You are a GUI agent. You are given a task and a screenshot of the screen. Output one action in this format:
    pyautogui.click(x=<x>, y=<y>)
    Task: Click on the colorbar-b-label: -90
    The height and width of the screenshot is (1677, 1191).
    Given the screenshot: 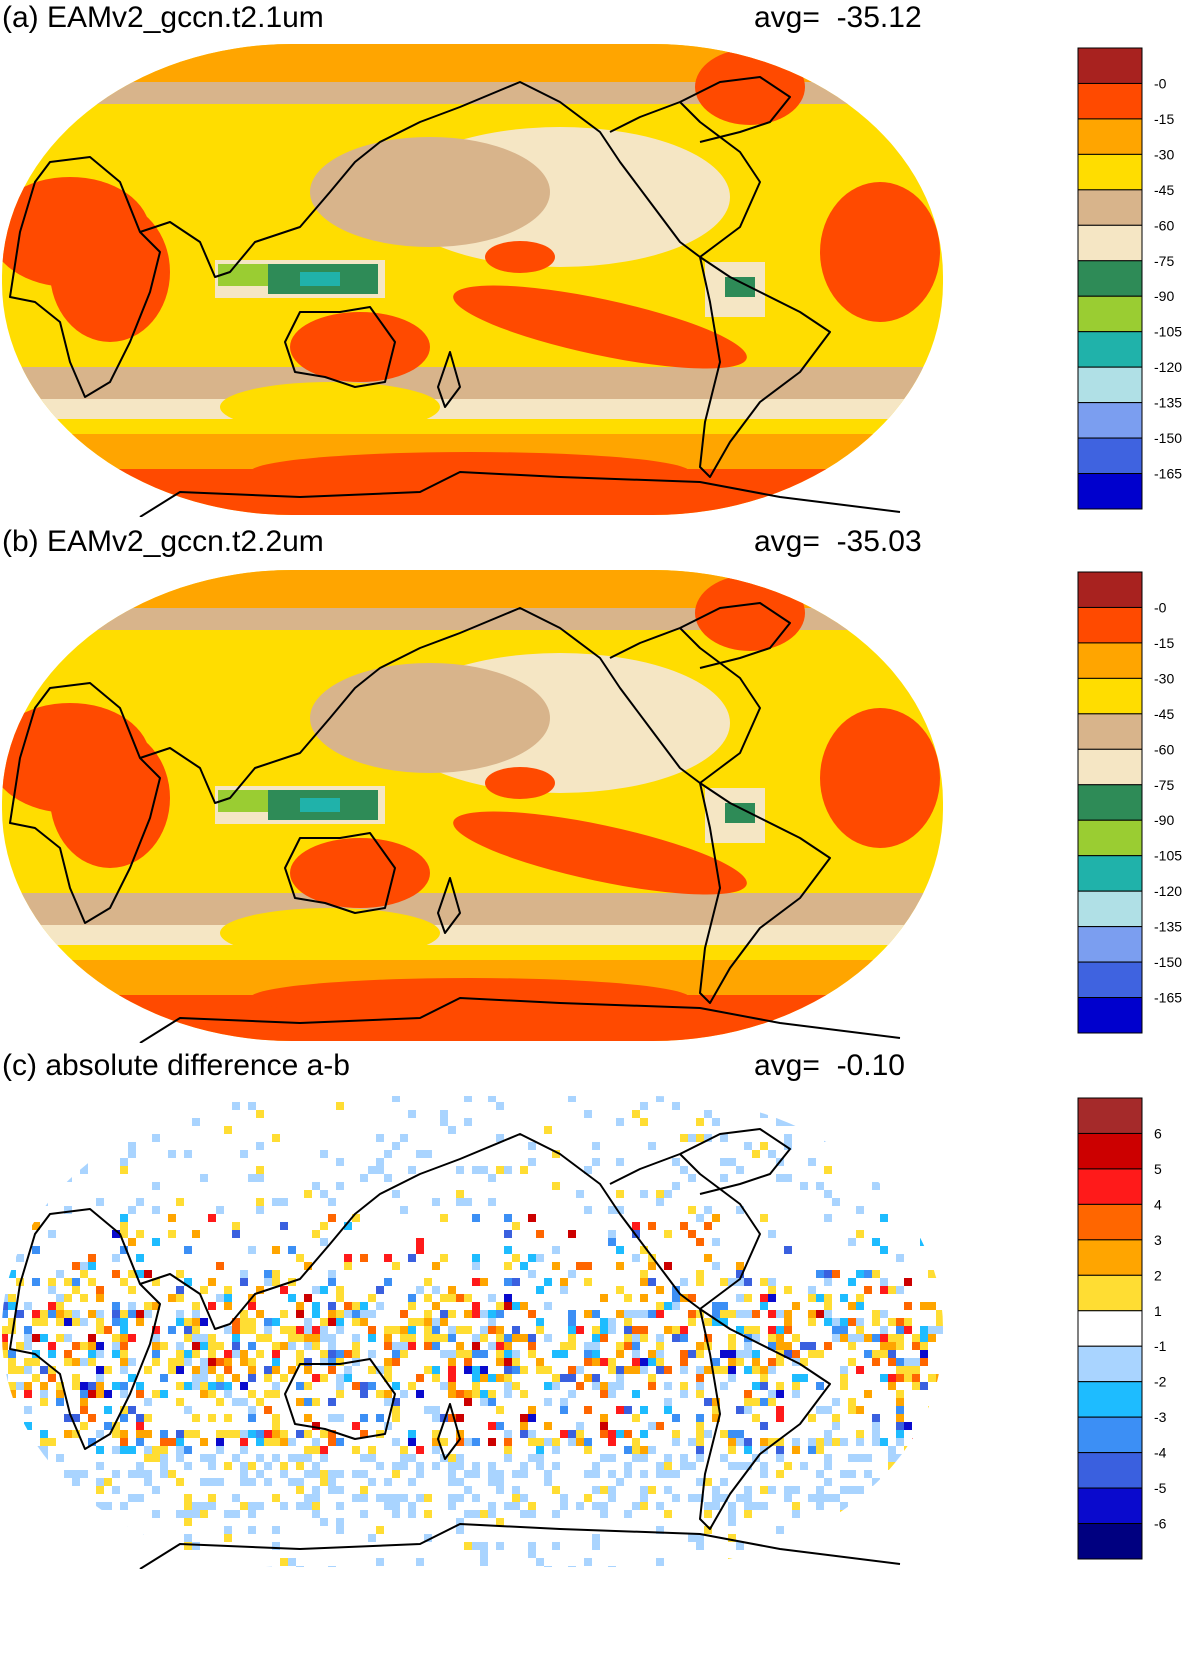 What is the action you would take?
    pyautogui.click(x=1164, y=820)
    